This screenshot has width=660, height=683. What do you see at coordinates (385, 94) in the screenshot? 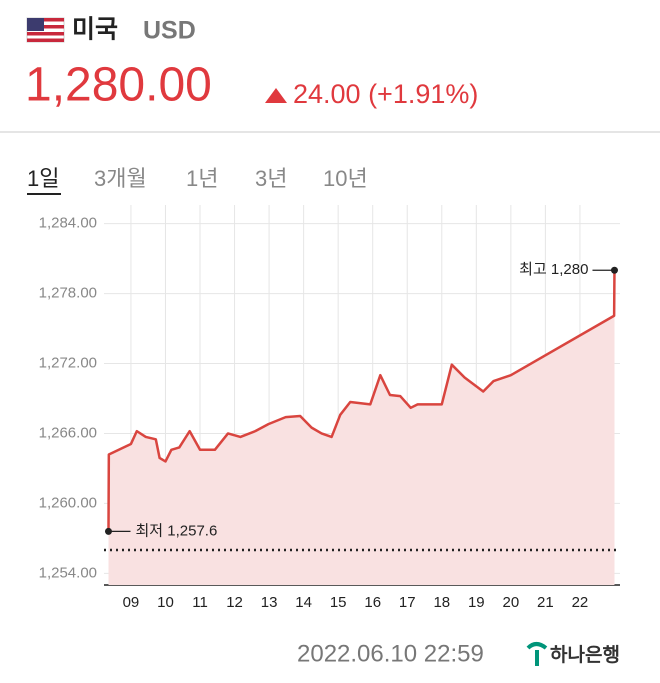
I see `change: 24.00 (+1.91%)` at bounding box center [385, 94].